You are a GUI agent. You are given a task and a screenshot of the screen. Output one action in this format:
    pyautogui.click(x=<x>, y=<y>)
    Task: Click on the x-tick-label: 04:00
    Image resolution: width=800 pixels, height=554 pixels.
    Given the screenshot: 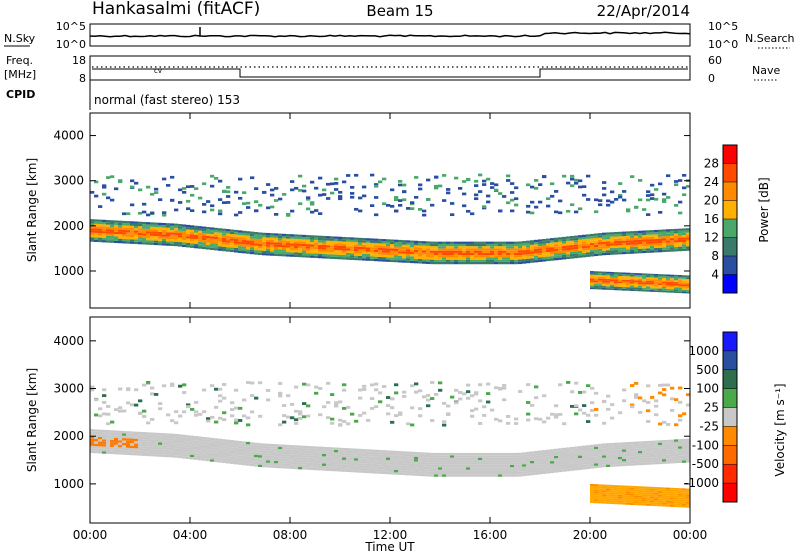 What is the action you would take?
    pyautogui.click(x=190, y=535)
    